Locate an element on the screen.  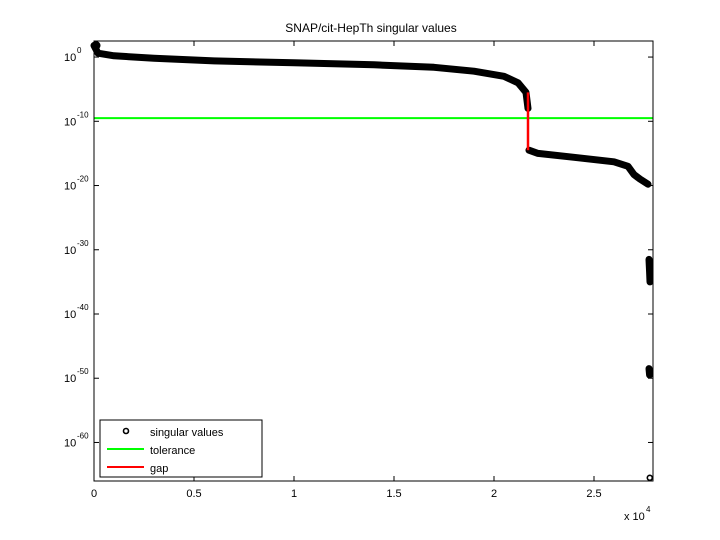
y-tick-label-exponent: -20 is located at coordinates (83, 179).